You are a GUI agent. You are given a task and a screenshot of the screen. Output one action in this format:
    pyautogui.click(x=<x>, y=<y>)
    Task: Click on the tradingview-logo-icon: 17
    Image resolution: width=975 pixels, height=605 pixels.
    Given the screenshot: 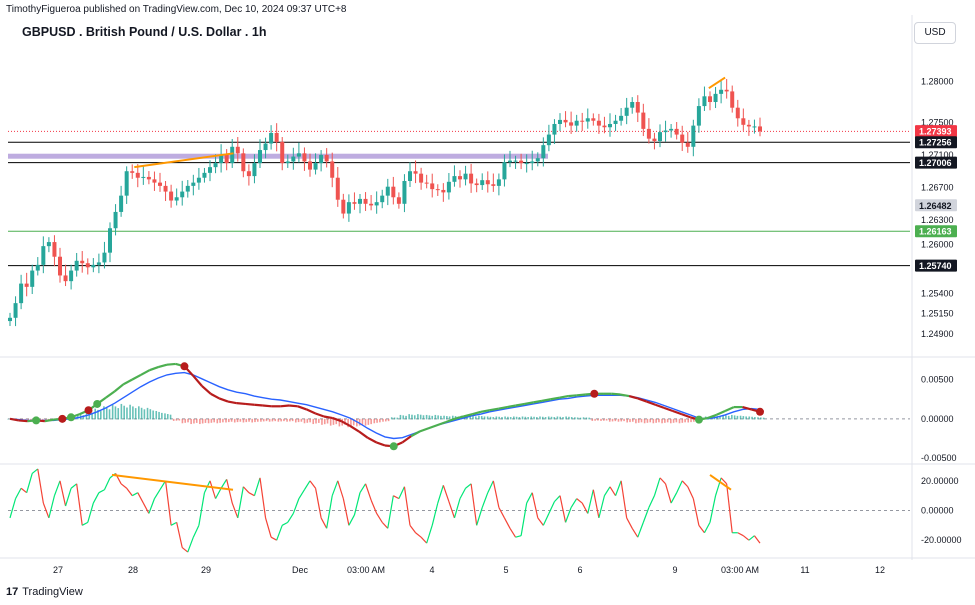 What is the action you would take?
    pyautogui.click(x=12, y=592)
    